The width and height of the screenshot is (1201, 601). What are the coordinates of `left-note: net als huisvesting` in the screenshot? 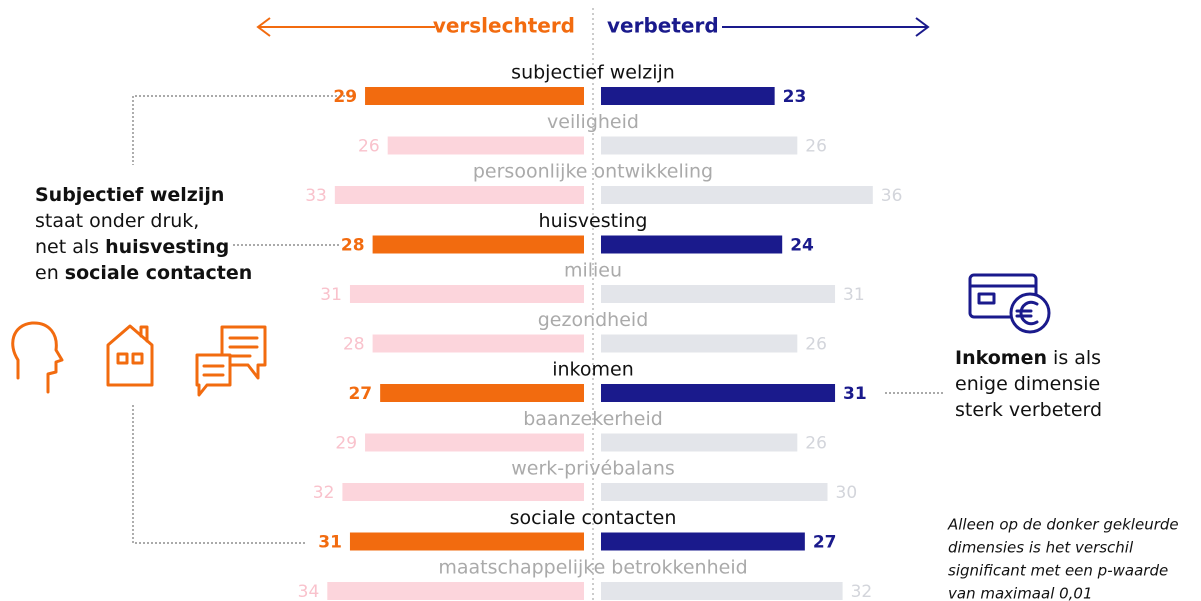 It's located at (132, 247).